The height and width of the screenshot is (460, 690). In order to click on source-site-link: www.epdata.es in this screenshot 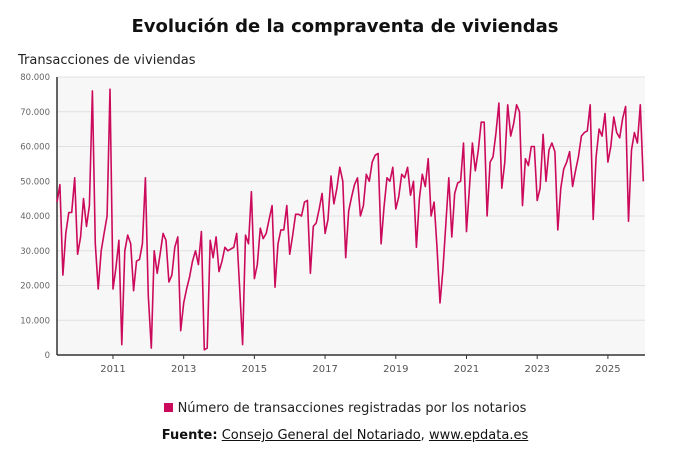, I will do `click(478, 435)`.